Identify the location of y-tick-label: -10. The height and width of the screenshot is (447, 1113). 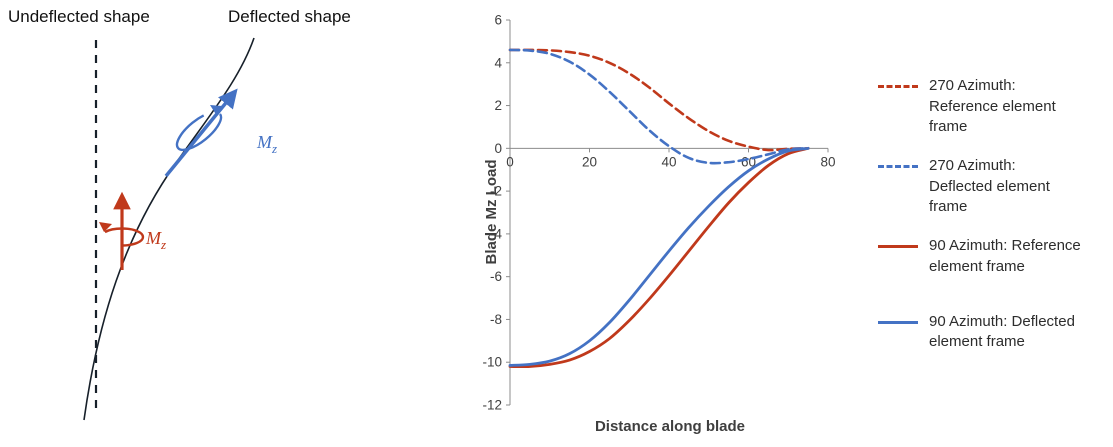
(492, 362).